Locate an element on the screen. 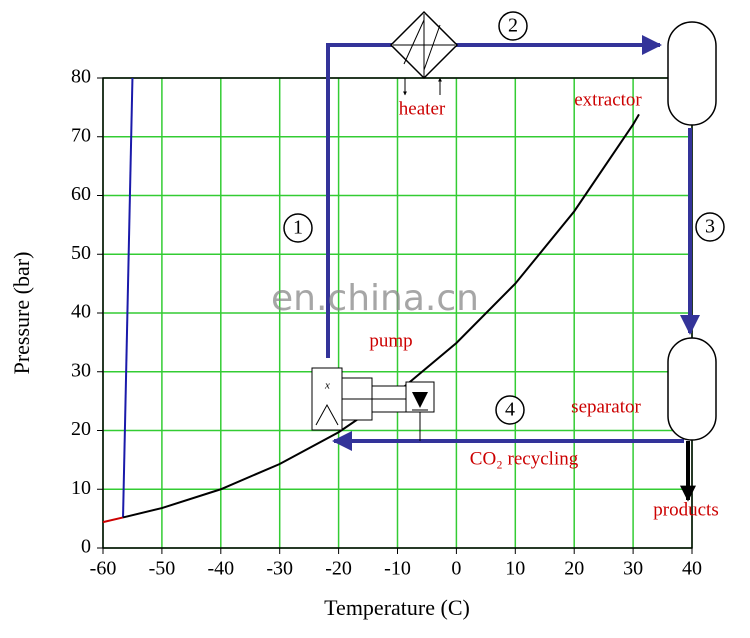  y-tick-label: 50 is located at coordinates (81, 253).